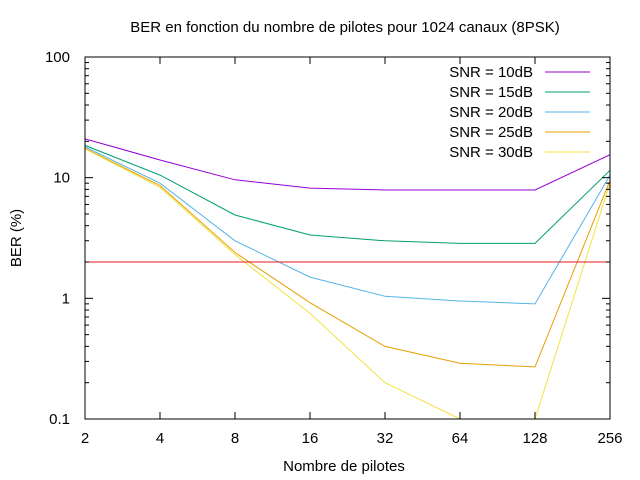  I want to click on y-tick-label: 10, so click(61, 178).